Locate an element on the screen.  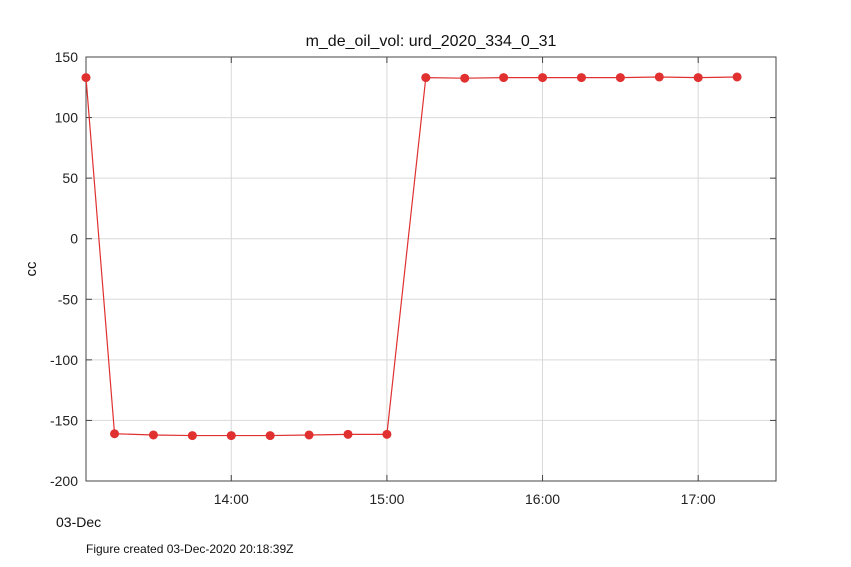
y-tick-label: -200 is located at coordinates (64, 481).